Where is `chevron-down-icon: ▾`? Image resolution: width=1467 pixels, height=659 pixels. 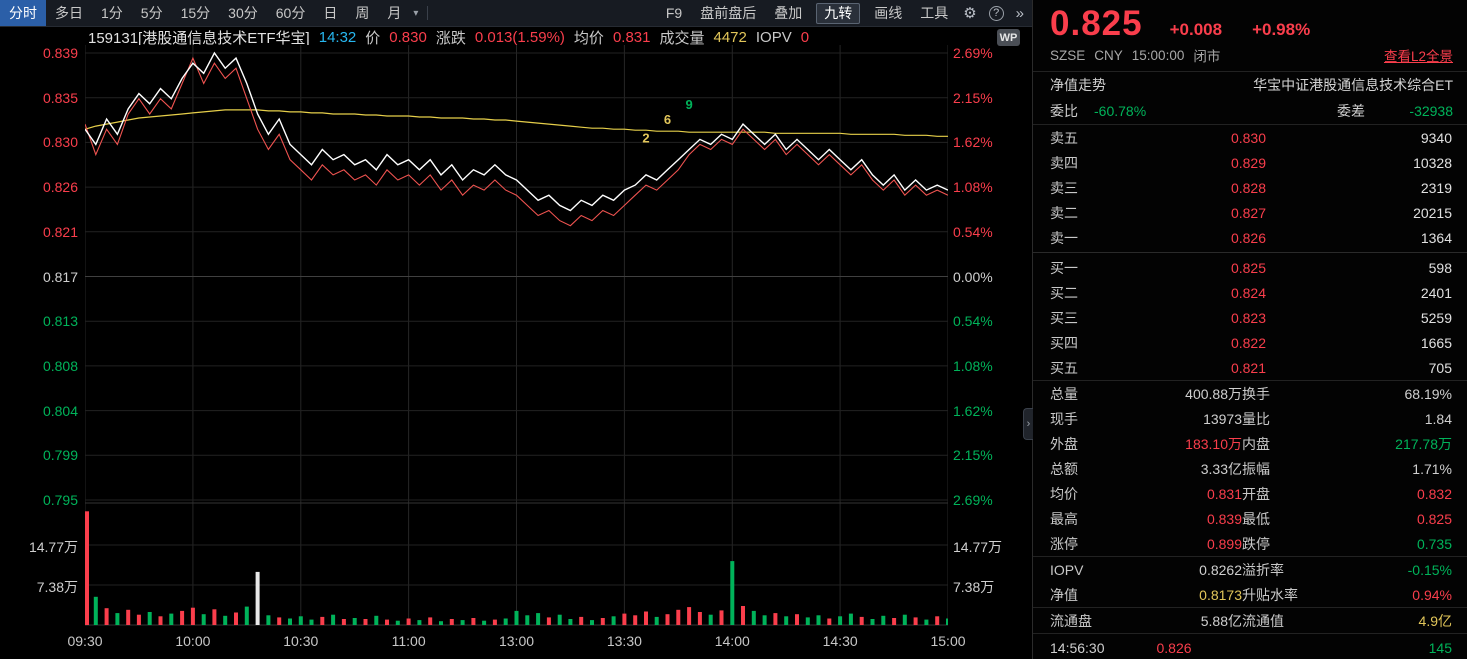
chevron-down-icon: ▾ is located at coordinates (416, 13).